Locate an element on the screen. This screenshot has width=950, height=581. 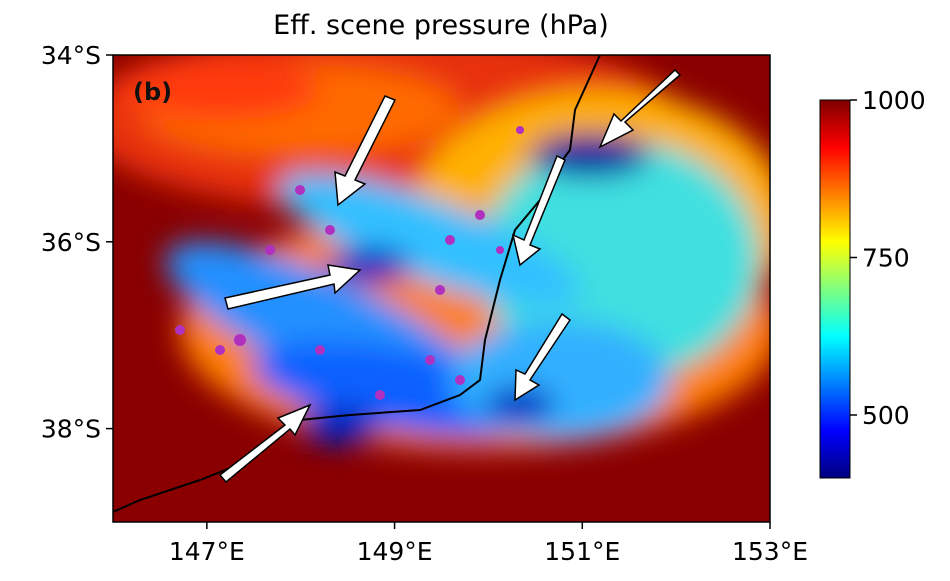
x-tick-label: 151°E is located at coordinates (582, 551).